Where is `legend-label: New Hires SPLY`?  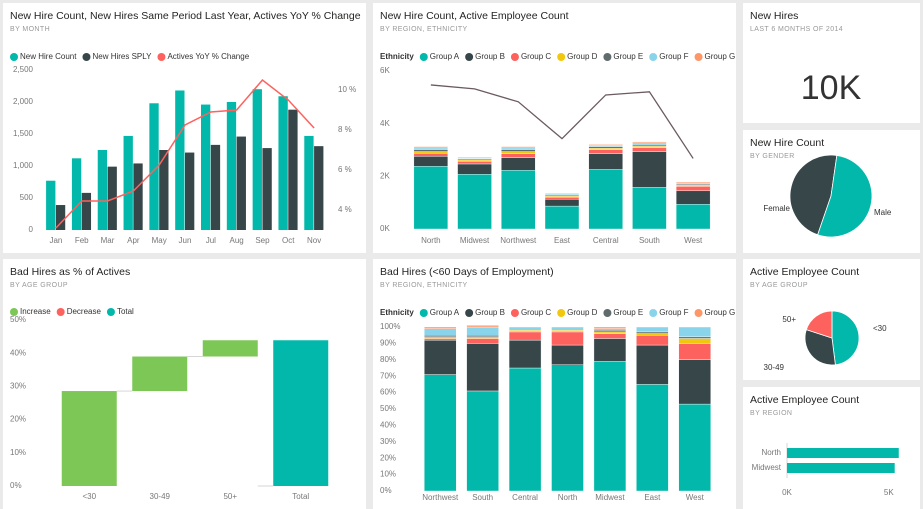
legend-label: New Hires SPLY is located at coordinates (122, 56).